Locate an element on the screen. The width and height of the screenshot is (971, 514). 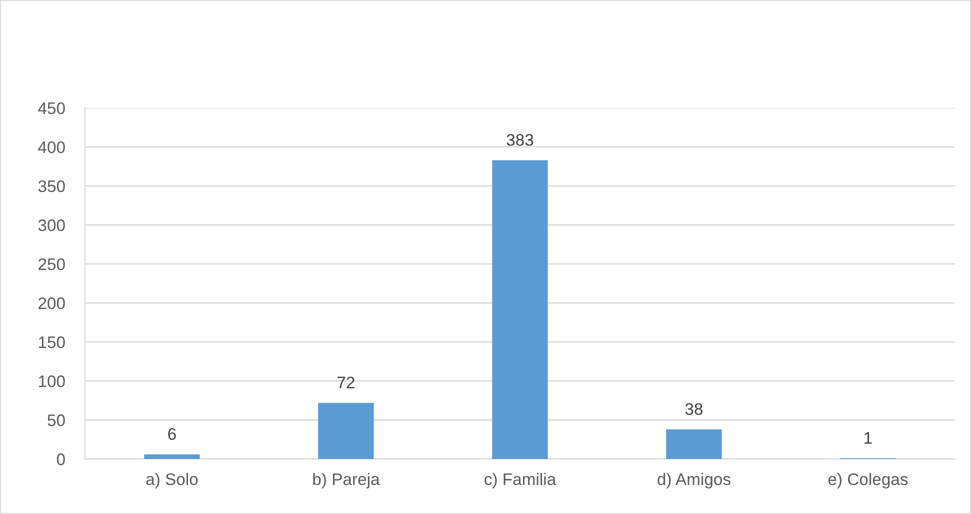
x-tick-label: a) Solo is located at coordinates (172, 480).